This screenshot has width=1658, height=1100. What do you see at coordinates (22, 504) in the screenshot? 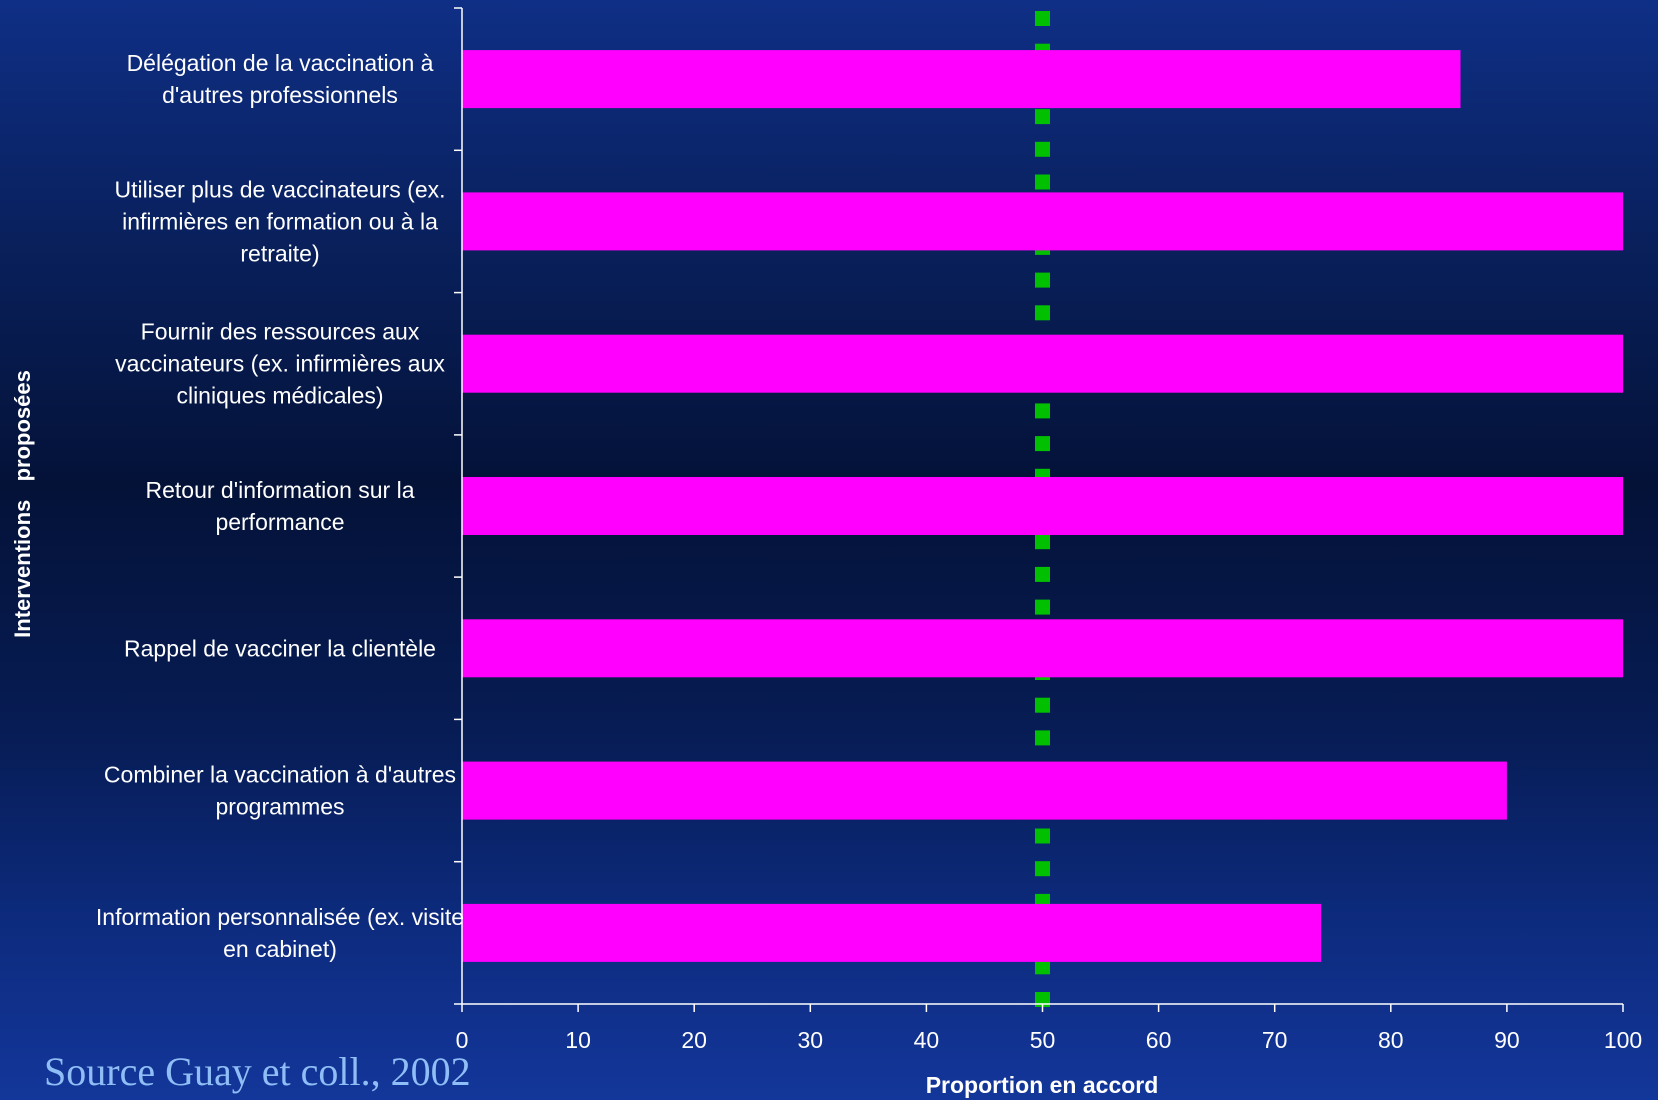
I see `y-axis-title: Interventions proposées` at bounding box center [22, 504].